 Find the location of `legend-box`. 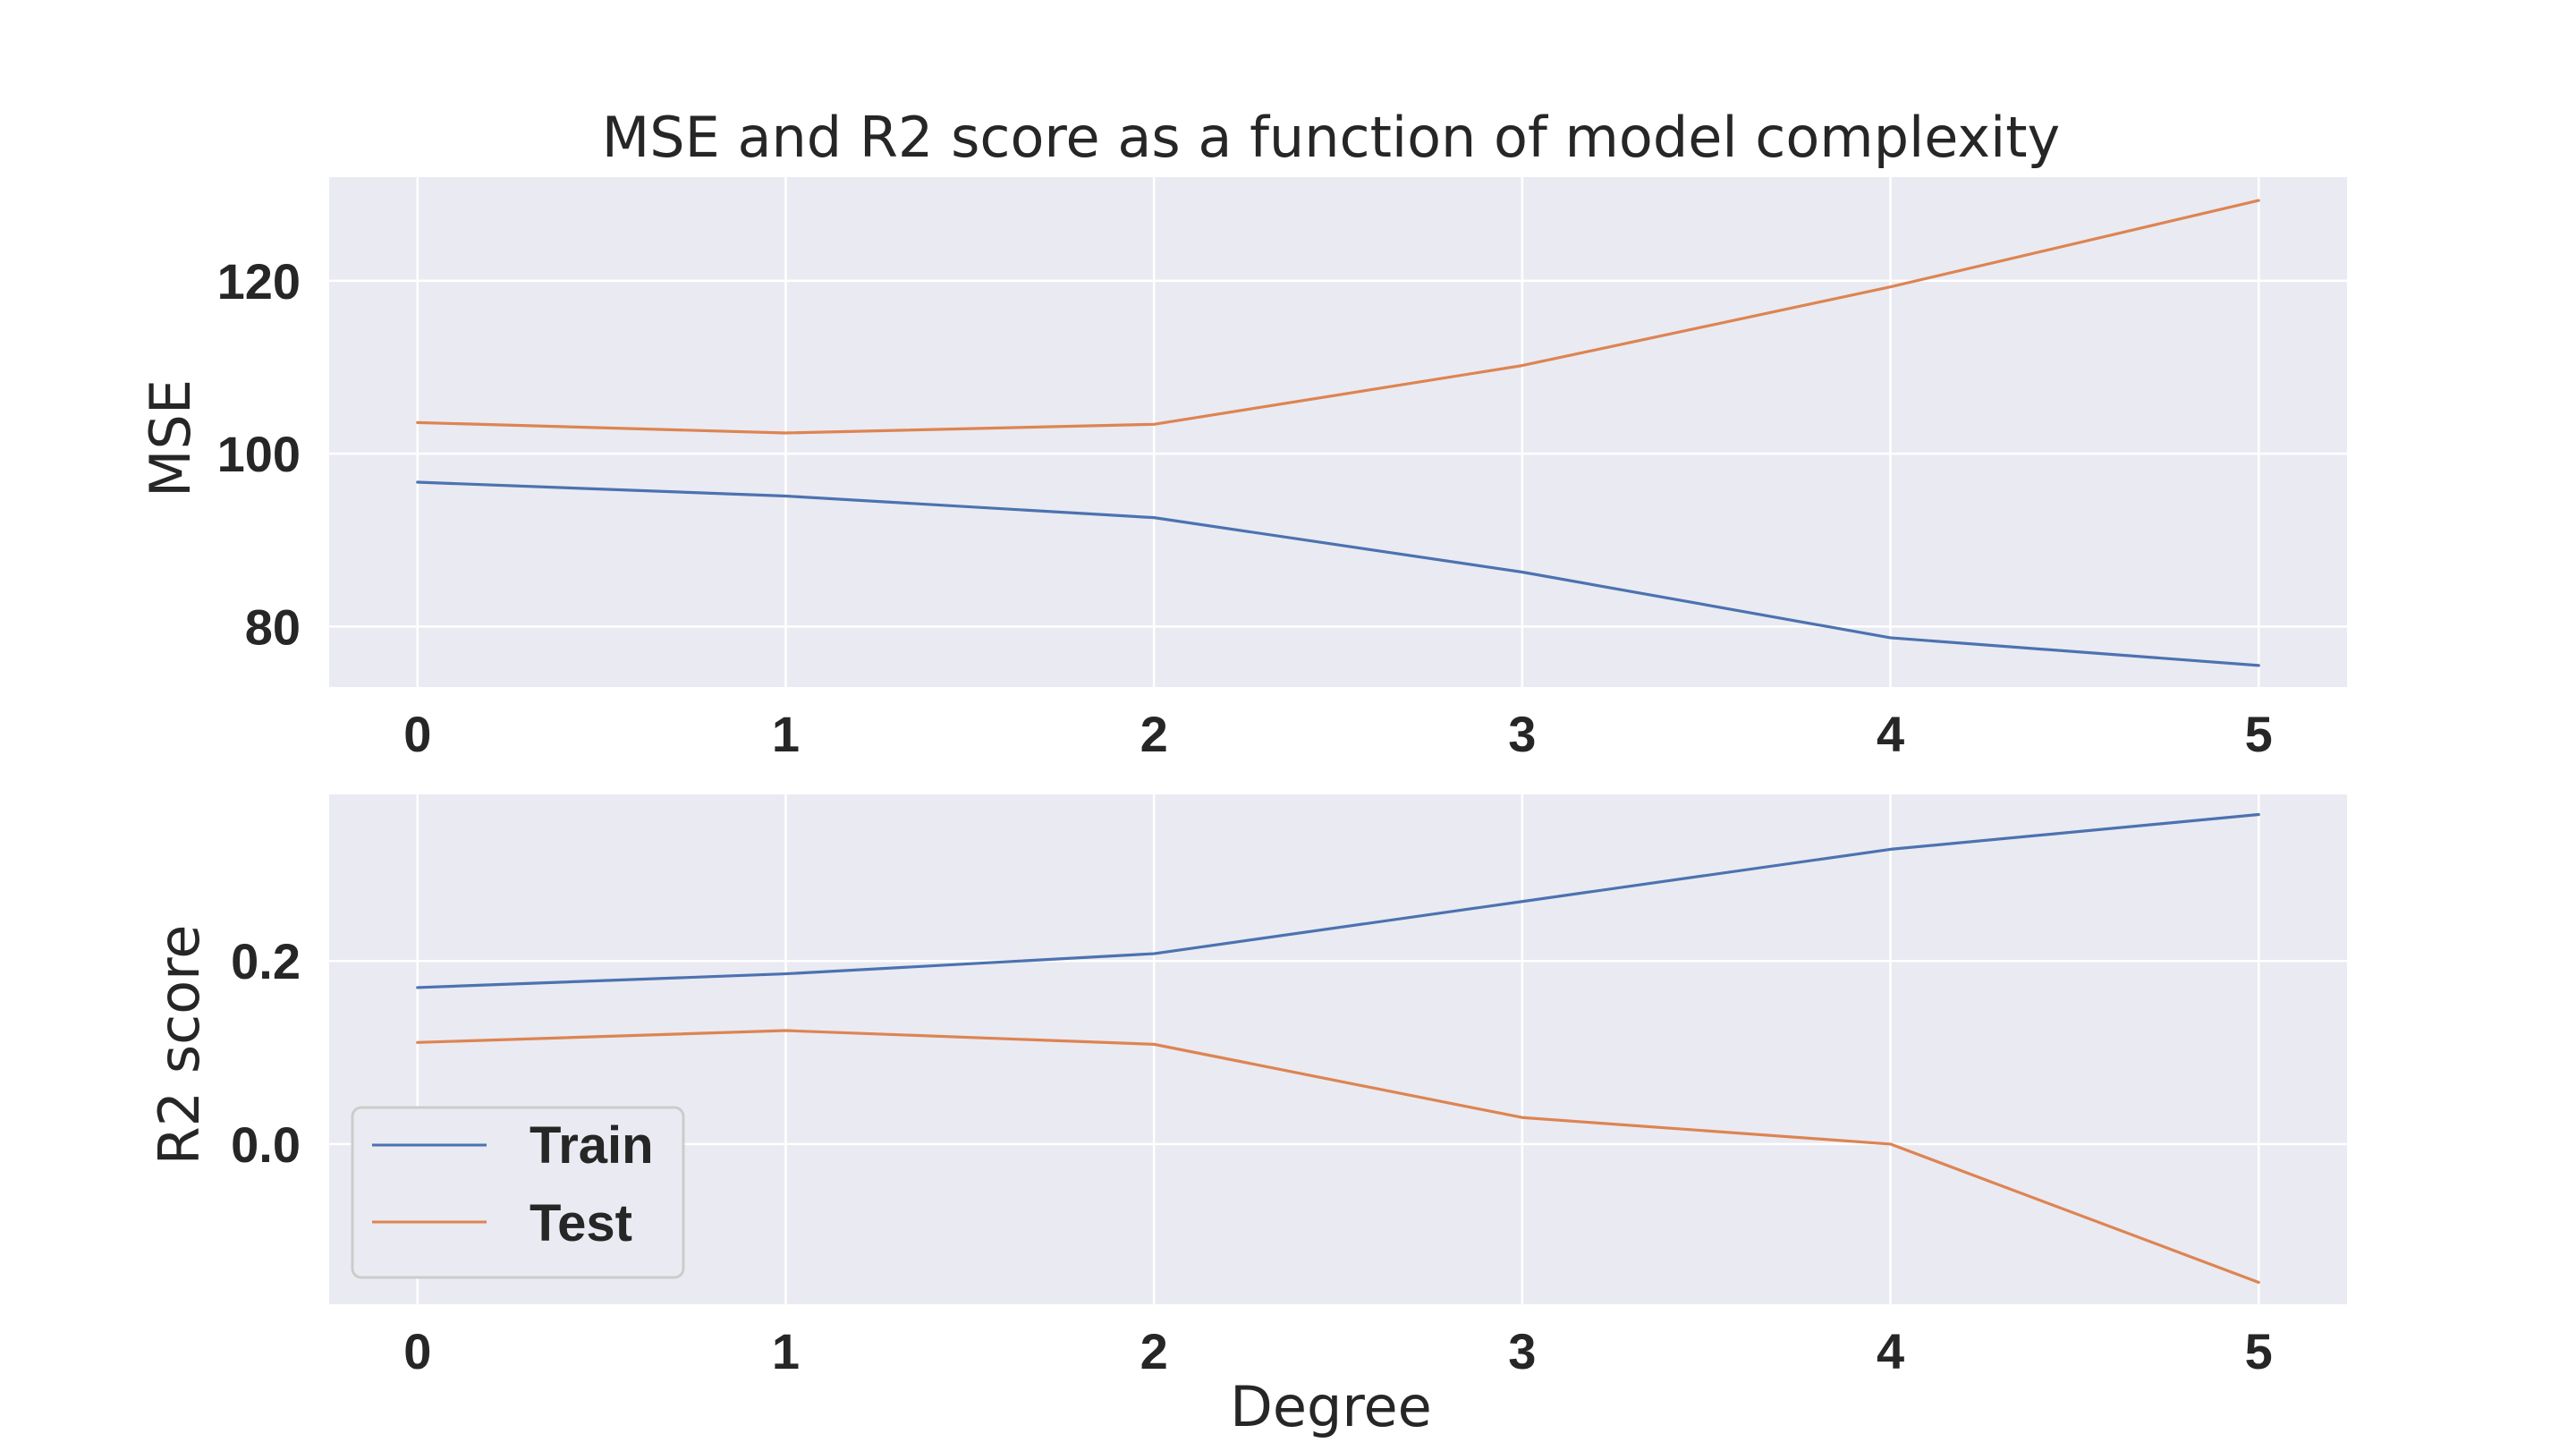

legend-box is located at coordinates (518, 1192).